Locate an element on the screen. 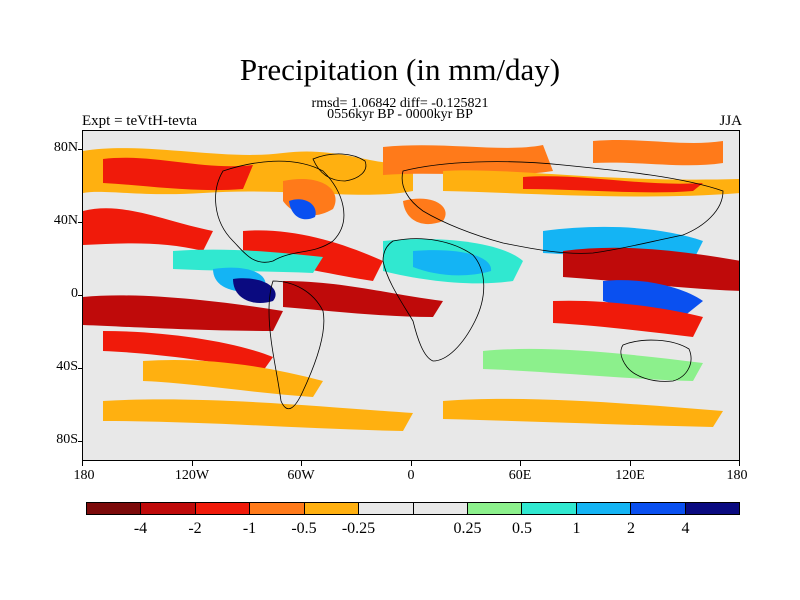 This screenshot has width=800, height=600. colorbar-label: 0.5 is located at coordinates (522, 528).